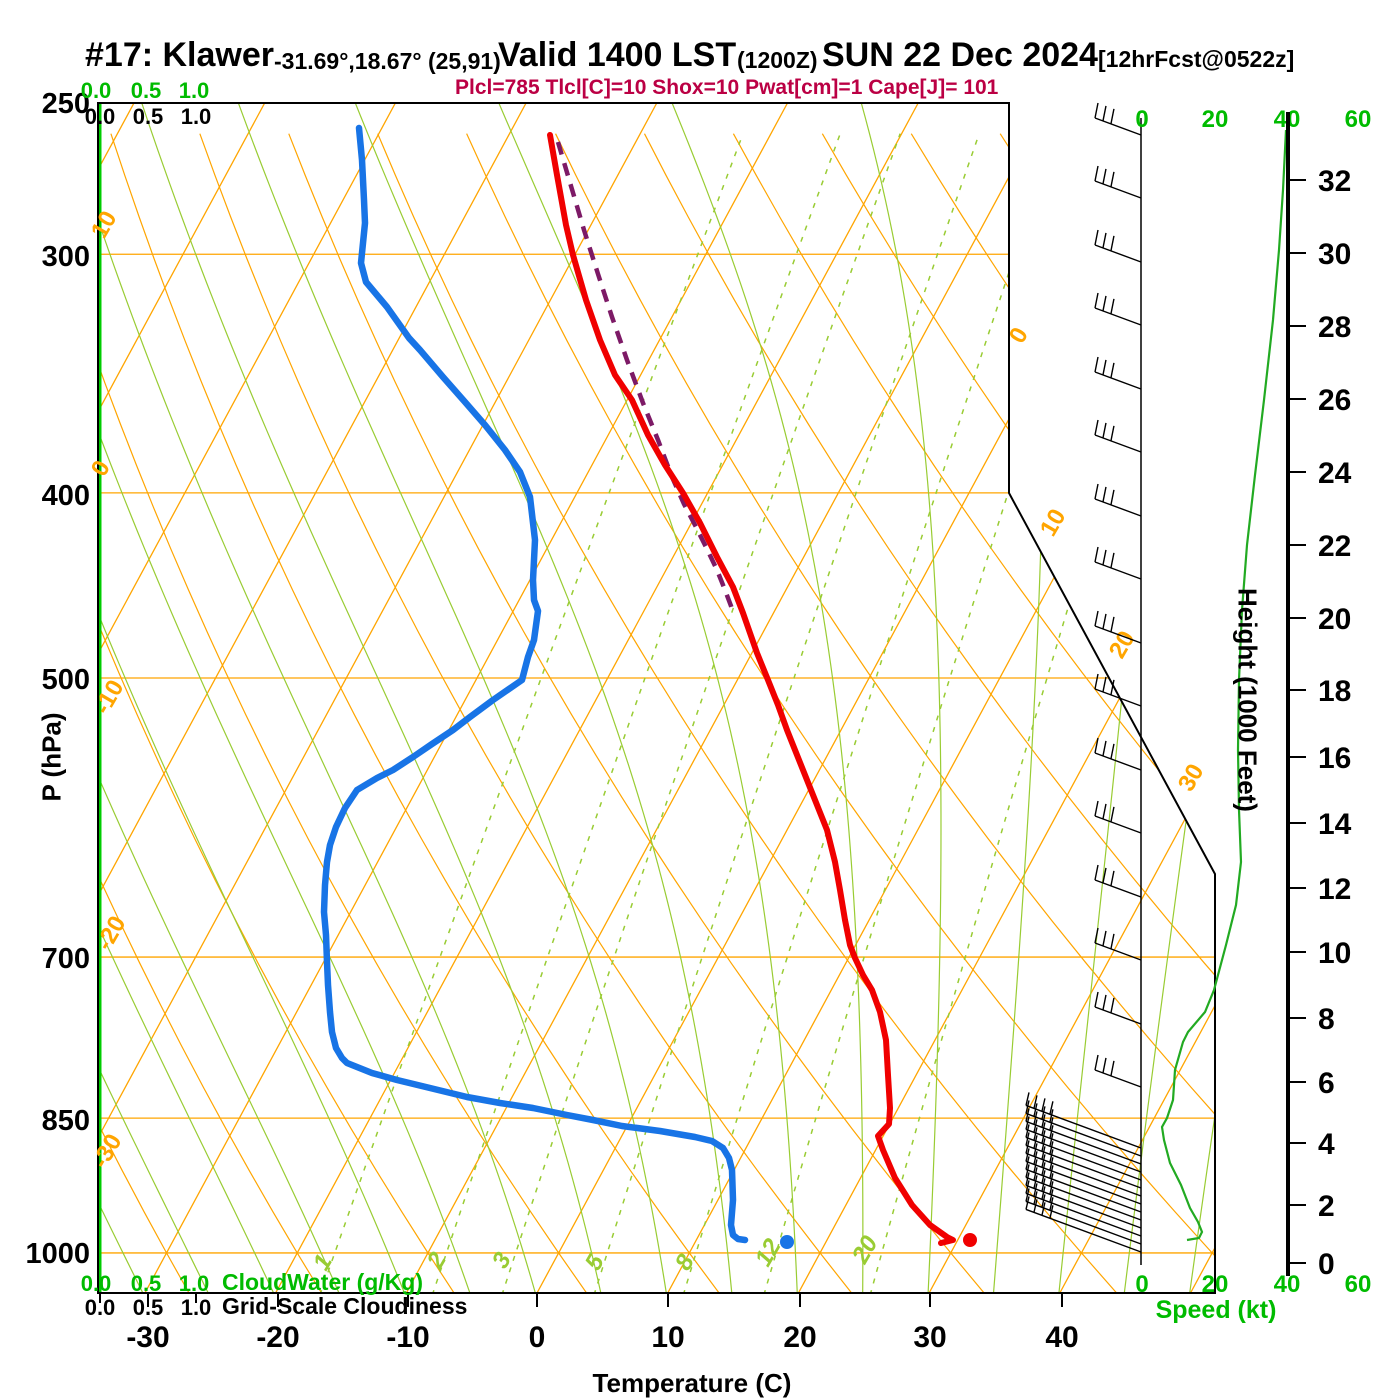 The image size is (1400, 1400). Describe the element at coordinates (436, 1260) in the screenshot. I see `grid-line-label: 2` at that location.